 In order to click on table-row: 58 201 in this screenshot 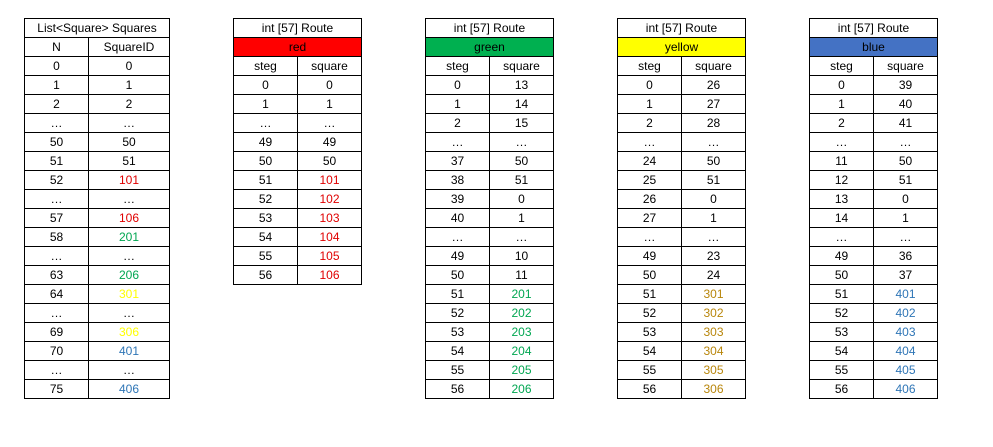, I will do `click(97, 237)`.